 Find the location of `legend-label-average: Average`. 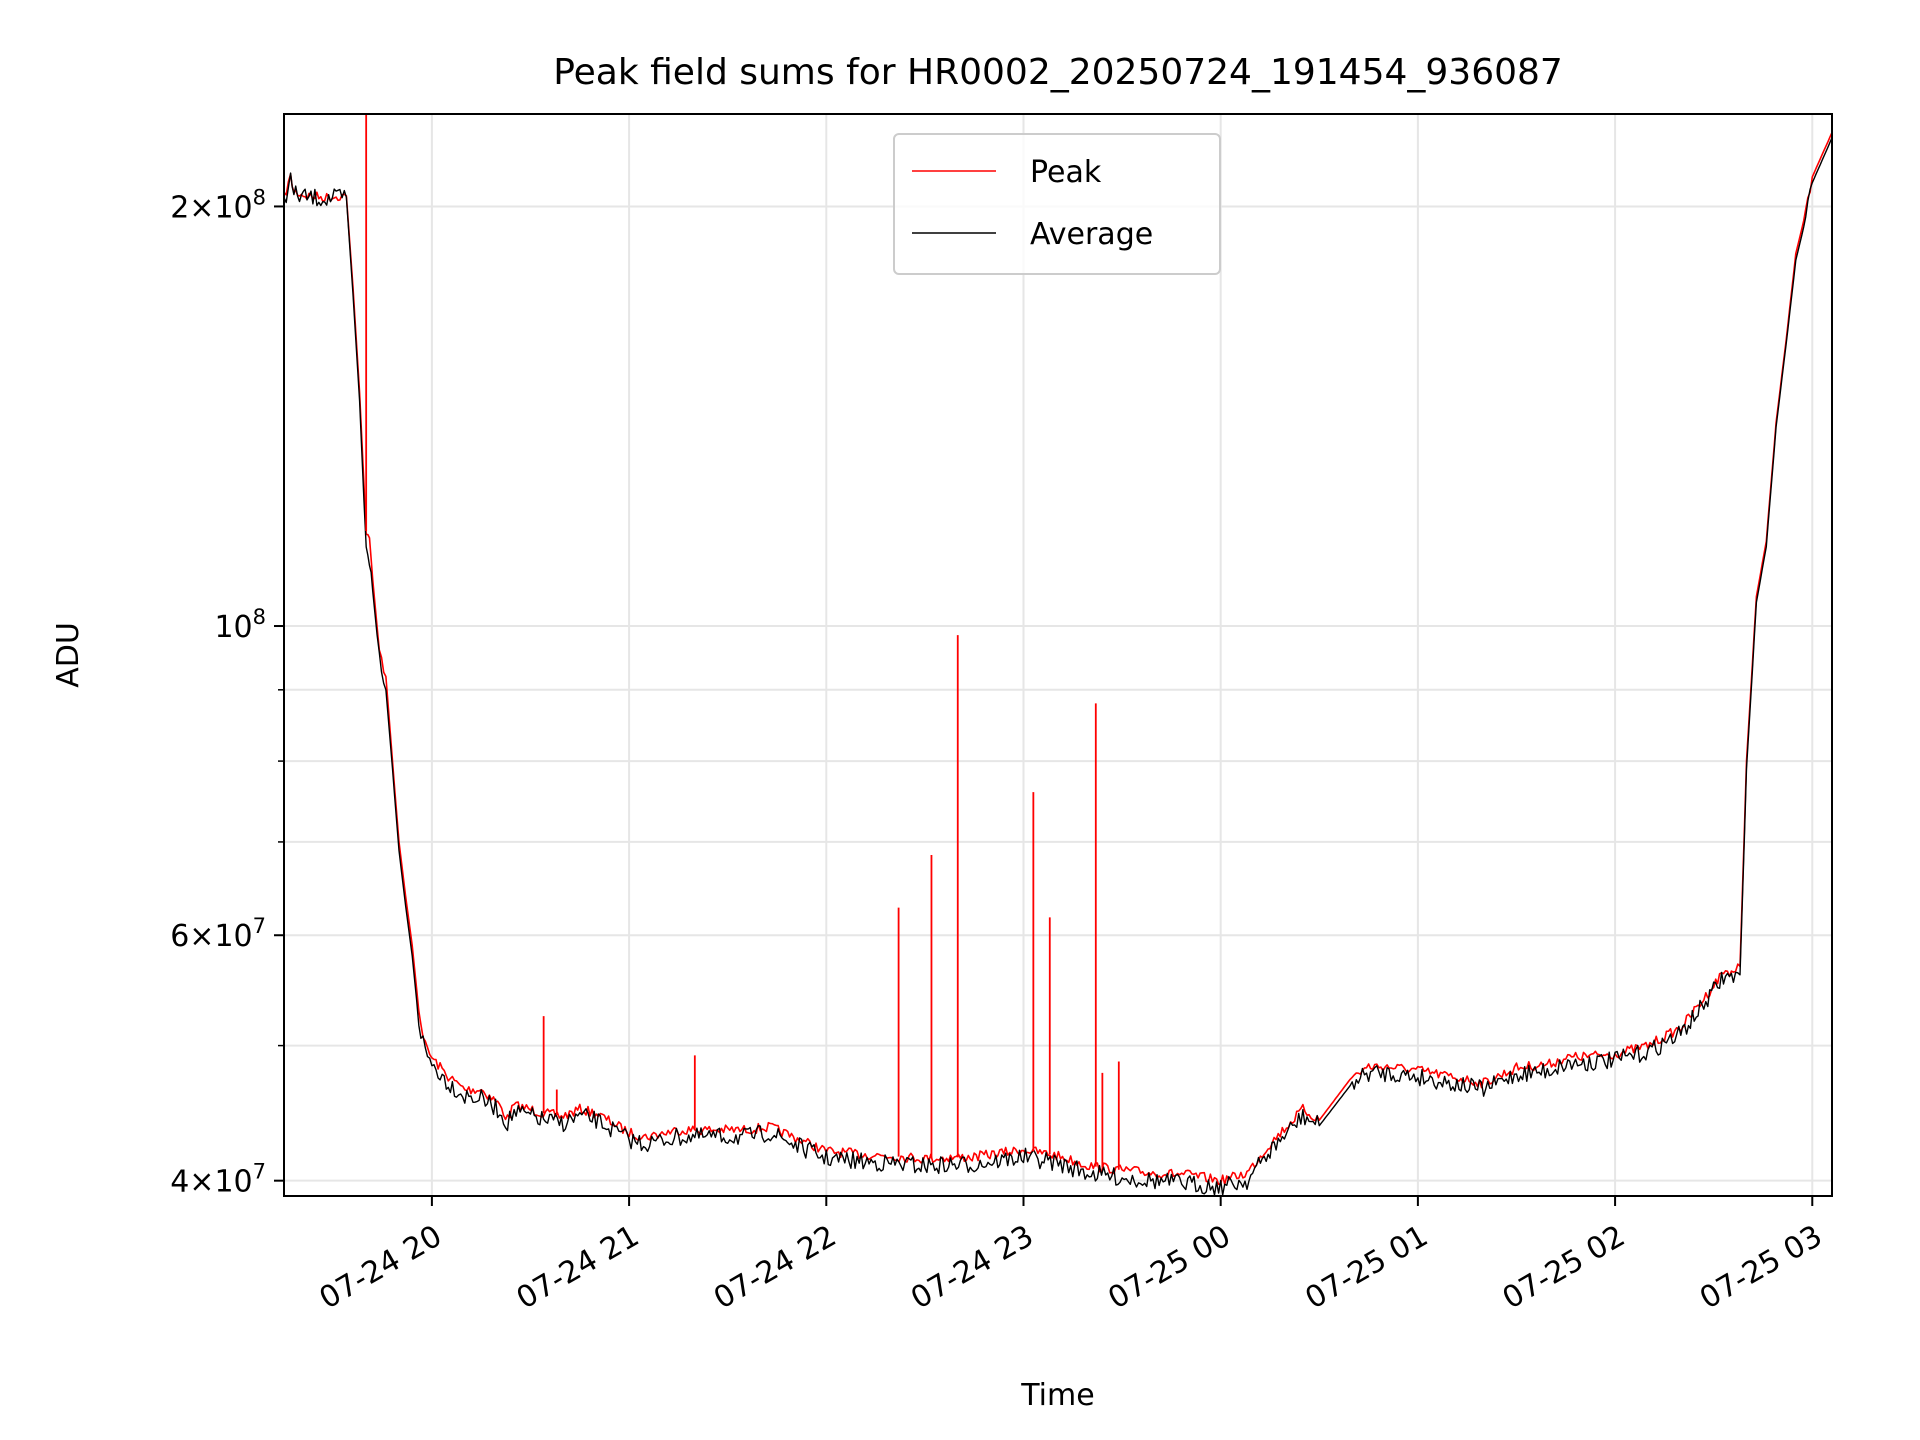

legend-label-average: Average is located at coordinates (1091, 234).